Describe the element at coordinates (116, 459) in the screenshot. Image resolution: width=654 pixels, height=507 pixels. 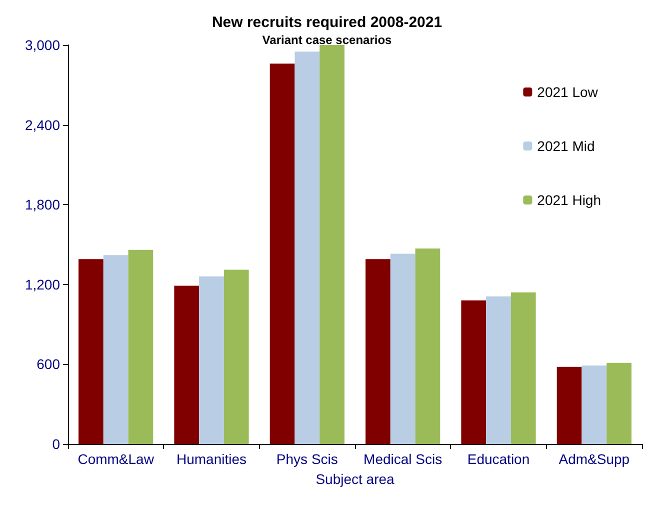
I see `x-tick-label: Comm&Law` at that location.